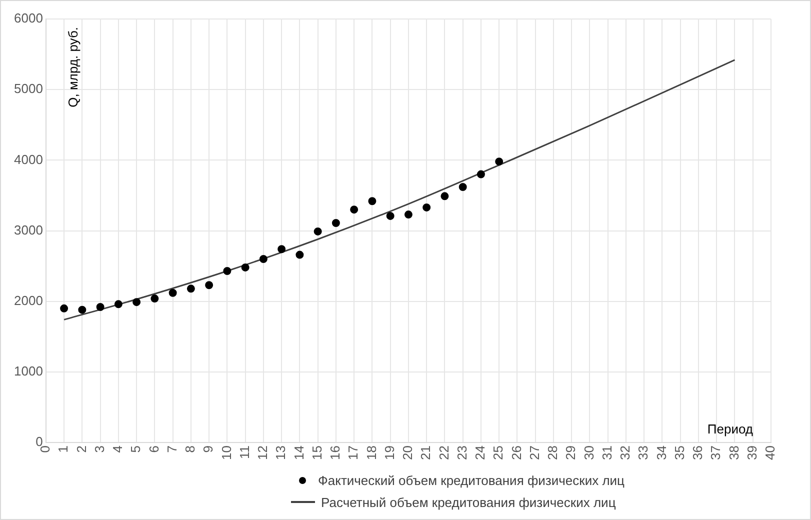  What do you see at coordinates (244, 453) in the screenshot?
I see `x-tick-label: 11` at bounding box center [244, 453].